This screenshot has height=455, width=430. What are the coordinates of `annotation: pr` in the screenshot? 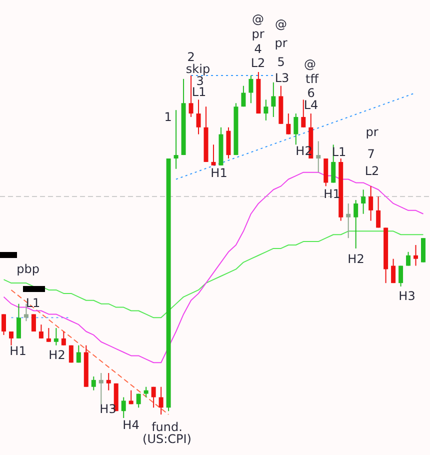 It's located at (372, 132).